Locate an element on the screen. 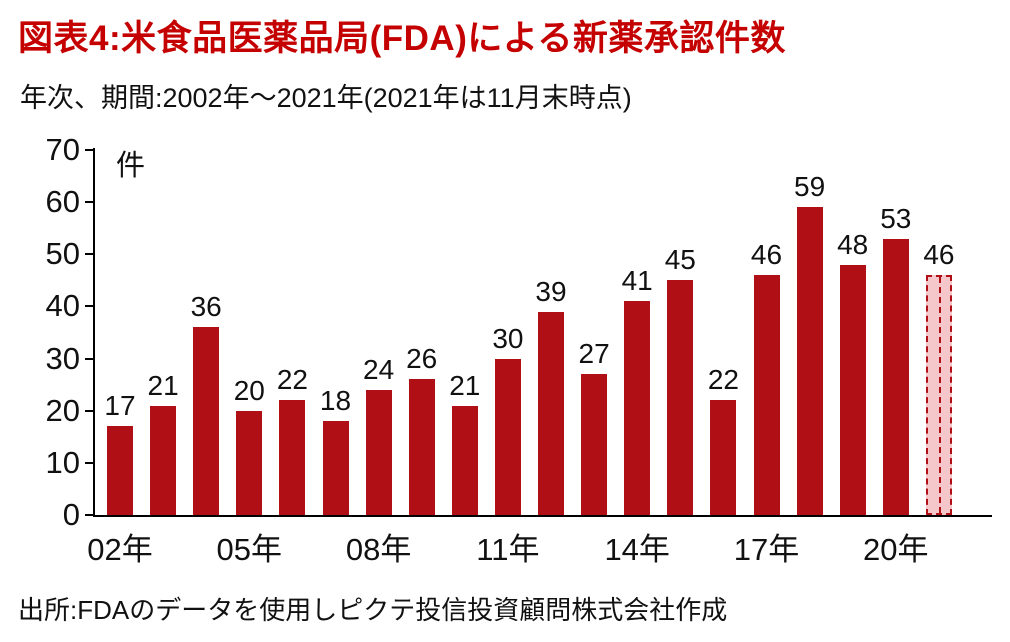  x-axis-line is located at coordinates (542, 516).